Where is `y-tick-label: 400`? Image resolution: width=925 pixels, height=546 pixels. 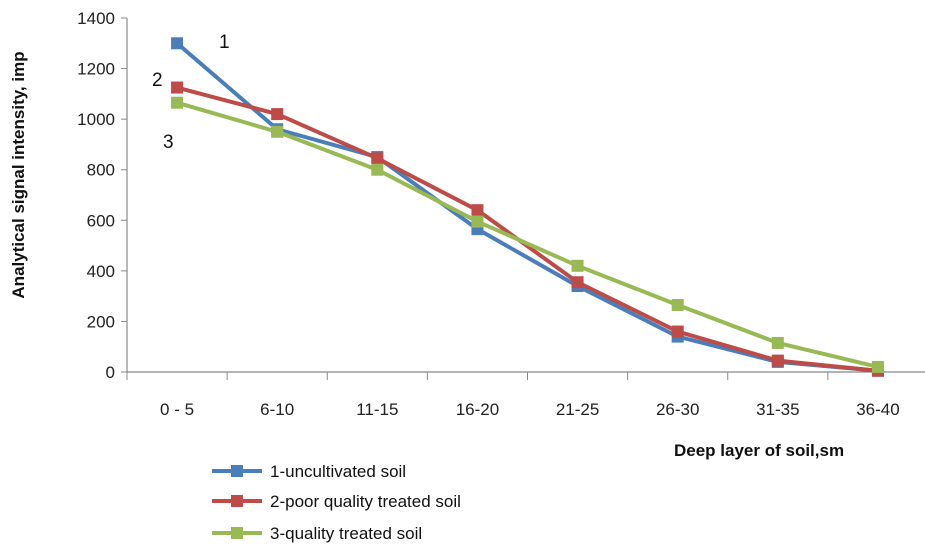 y-tick-label: 400 is located at coordinates (101, 271).